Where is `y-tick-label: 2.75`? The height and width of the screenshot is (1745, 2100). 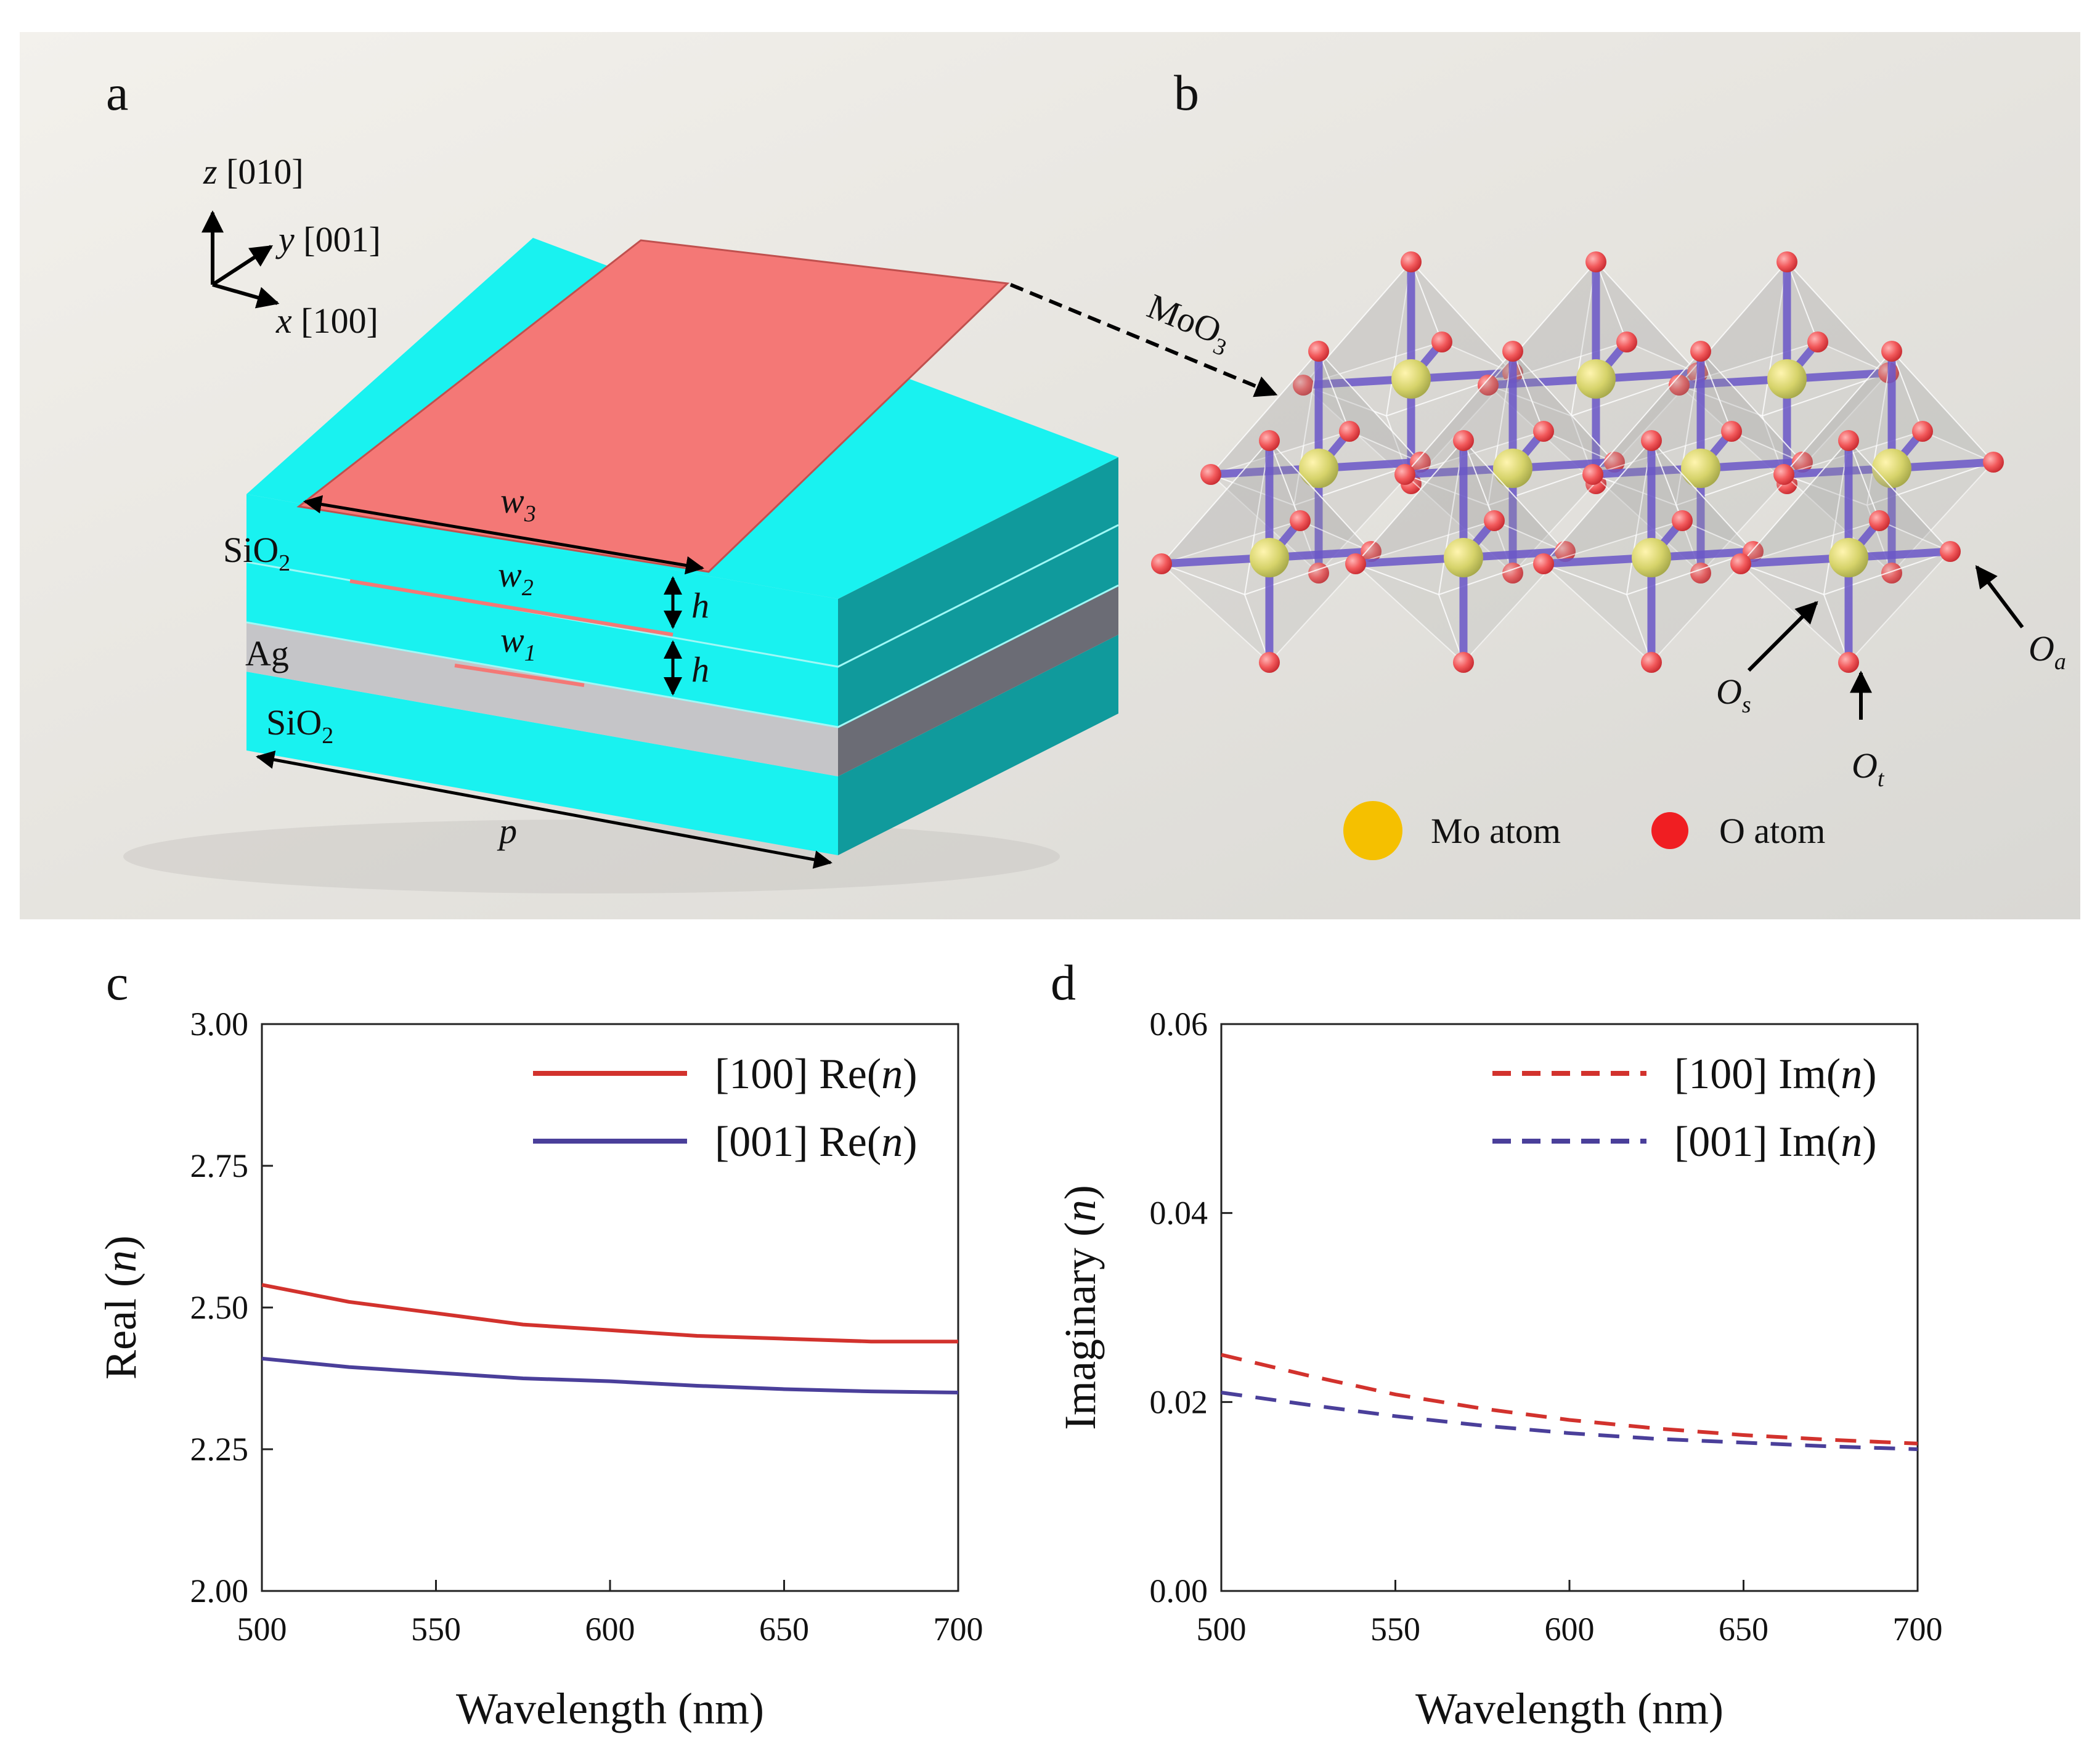 y-tick-label: 2.75 is located at coordinates (219, 1165).